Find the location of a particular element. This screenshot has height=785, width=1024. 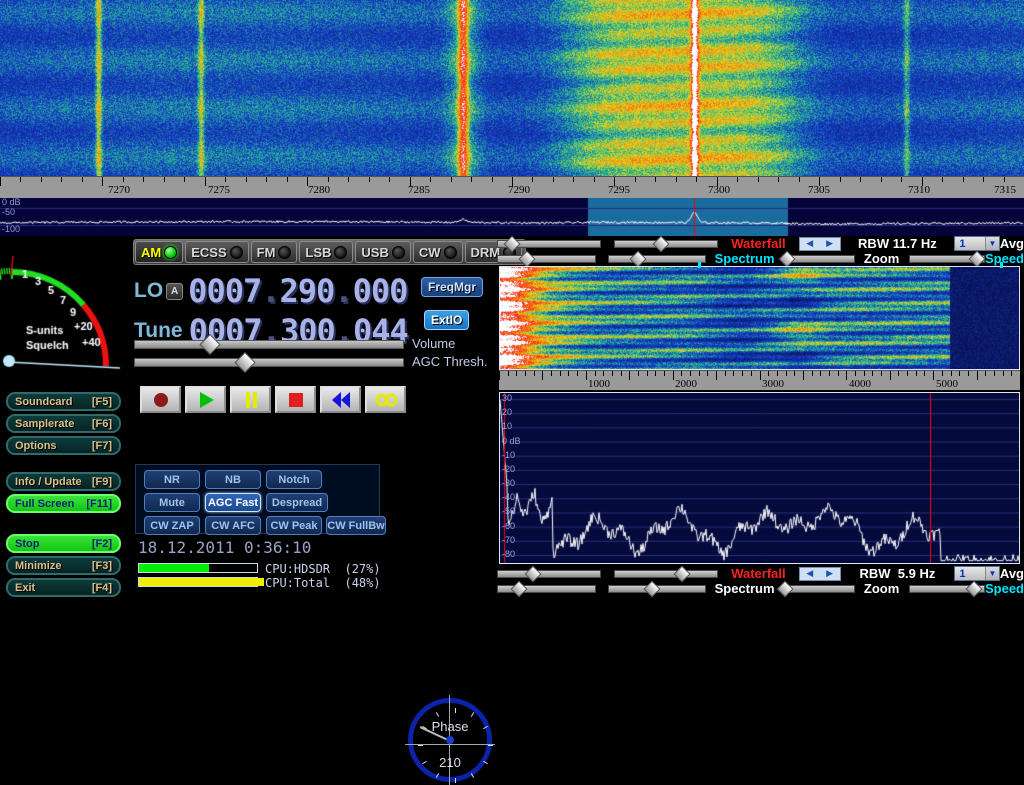

audio-spectrum: 30 20 10 0 dB -10 -20 -30 -40 -50 -60 -70 -80 is located at coordinates (759, 478).